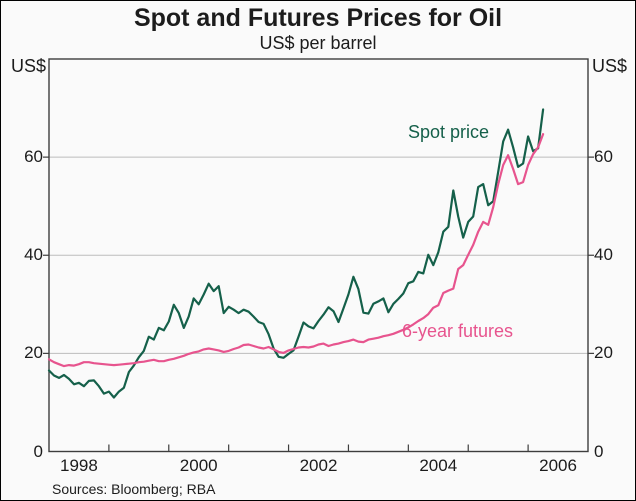 This screenshot has height=501, width=636. Describe the element at coordinates (438, 465) in the screenshot. I see `x-tick-label: 2004` at that location.